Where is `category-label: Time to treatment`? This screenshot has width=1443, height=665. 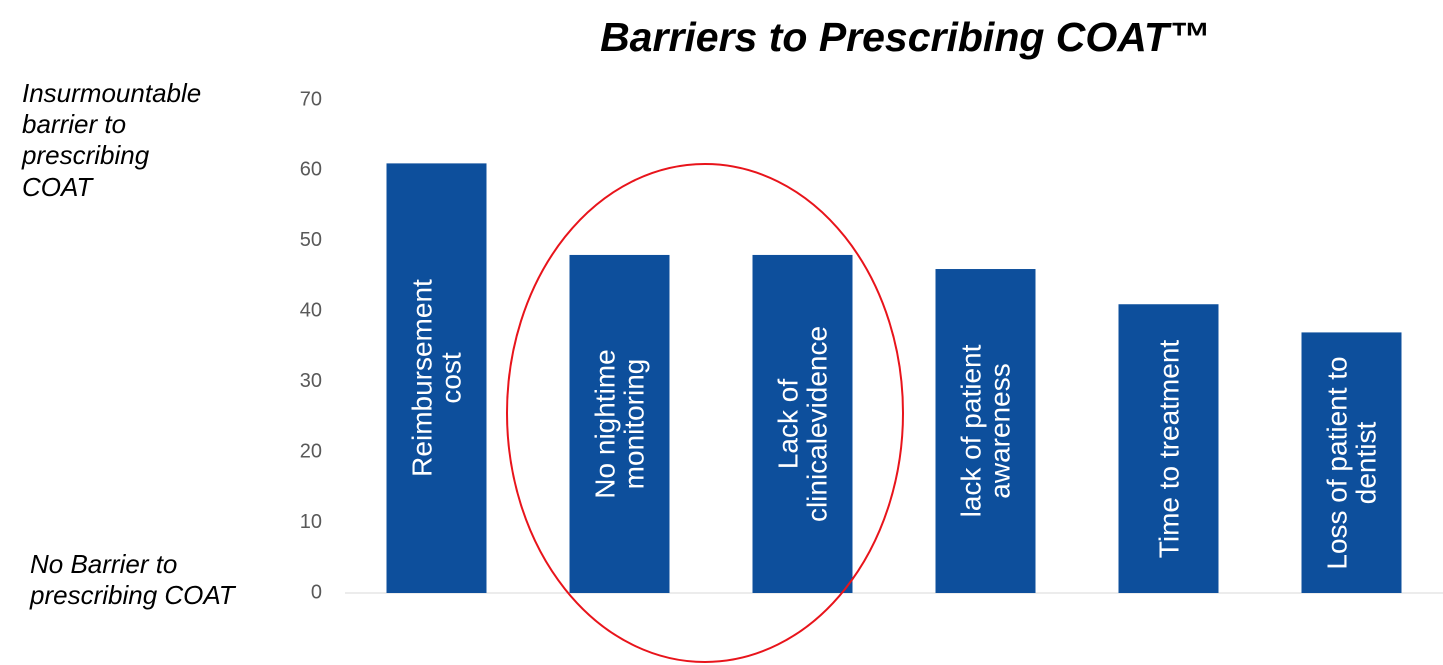
category-label: Time to treatment is located at coordinates (1168, 448).